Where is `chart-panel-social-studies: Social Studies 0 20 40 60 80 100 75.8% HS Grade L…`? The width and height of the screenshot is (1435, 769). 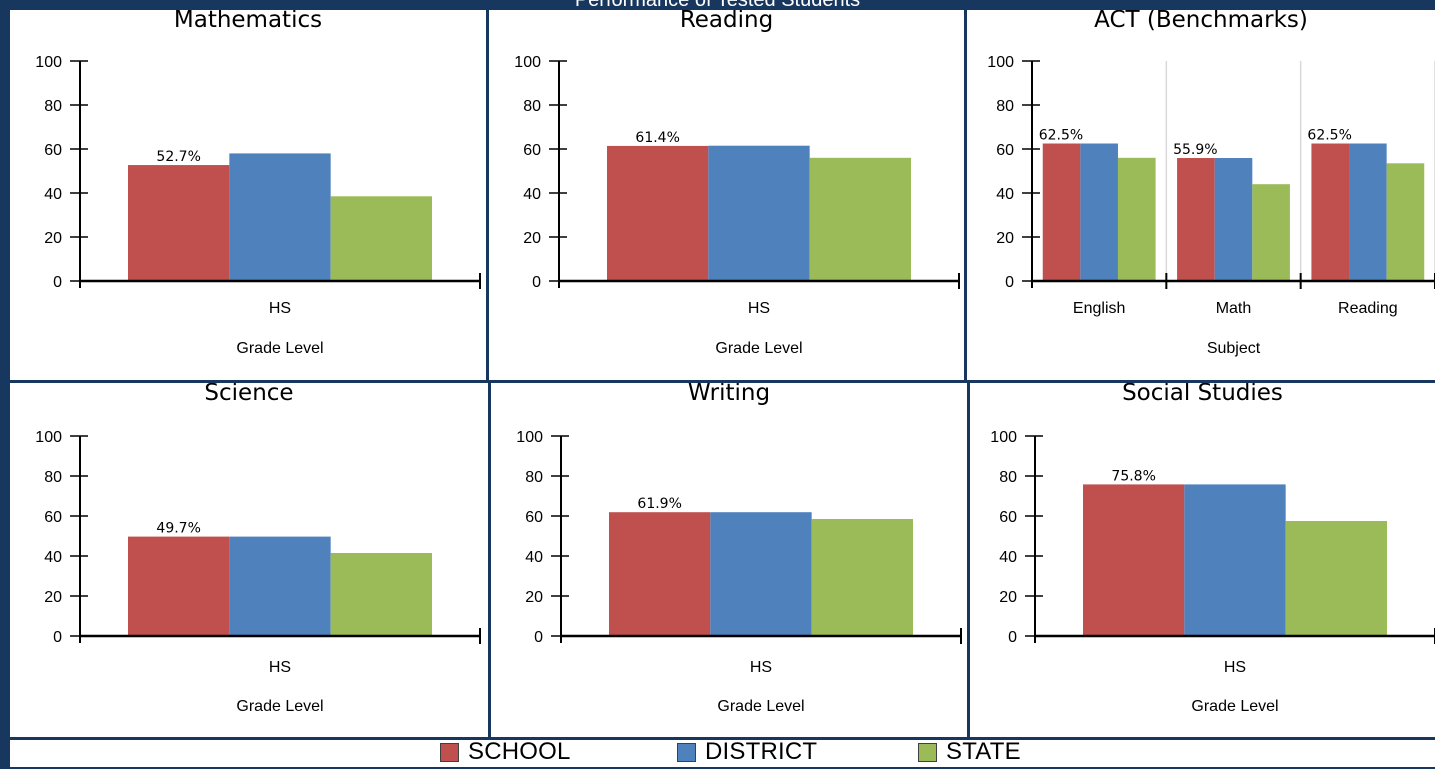
chart-panel-social-studies: Social Studies 0 20 40 60 80 100 75.8% HS Grade L… is located at coordinates (1202, 560).